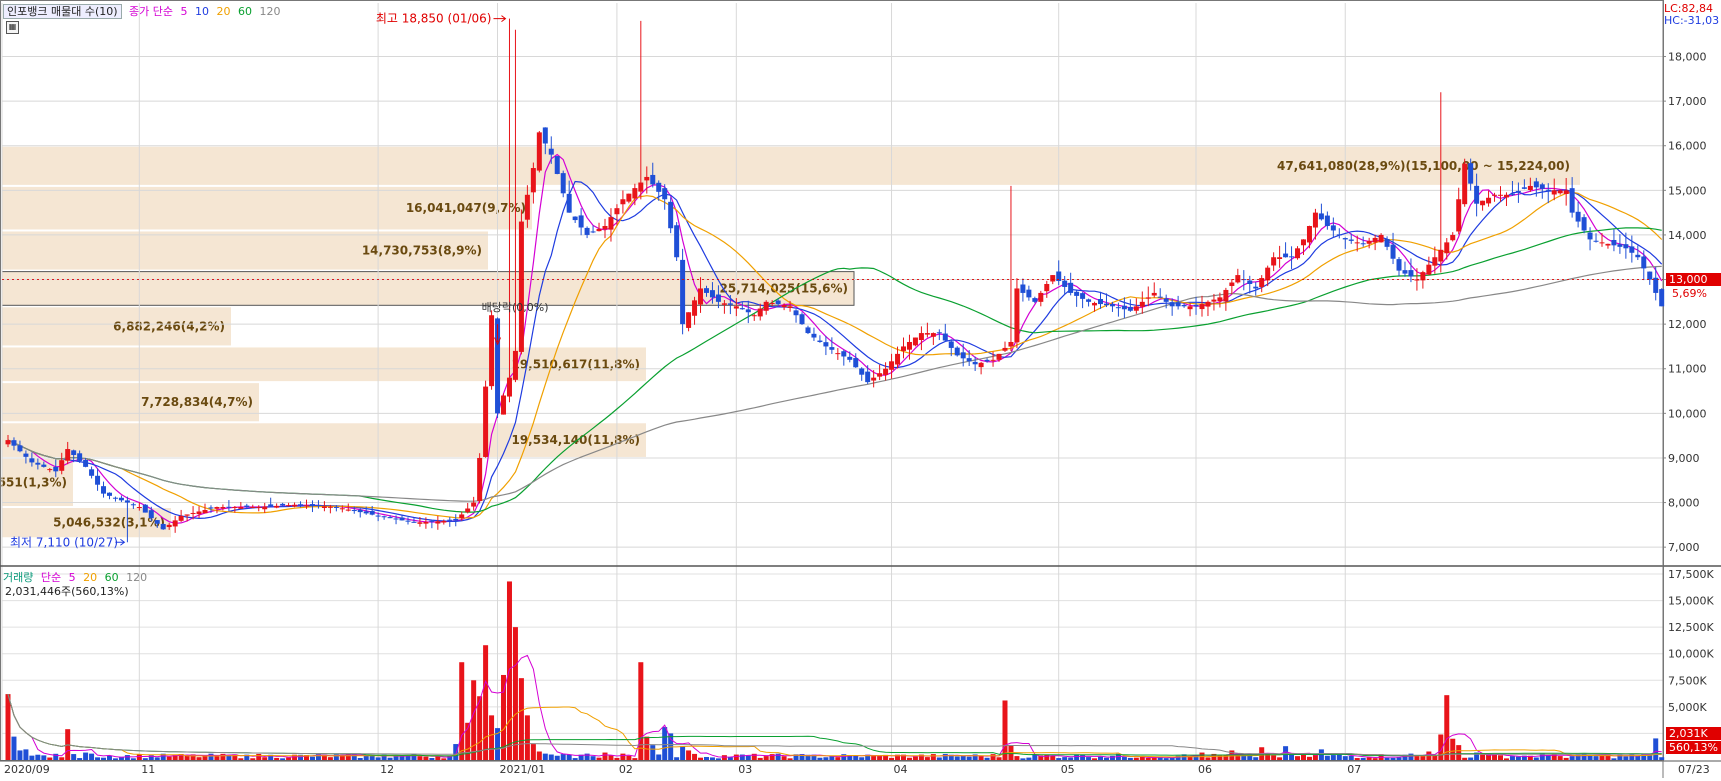 The height and width of the screenshot is (781, 1721). Describe the element at coordinates (1694, 769) in the screenshot. I see `time-tick-label: 07/23` at that location.